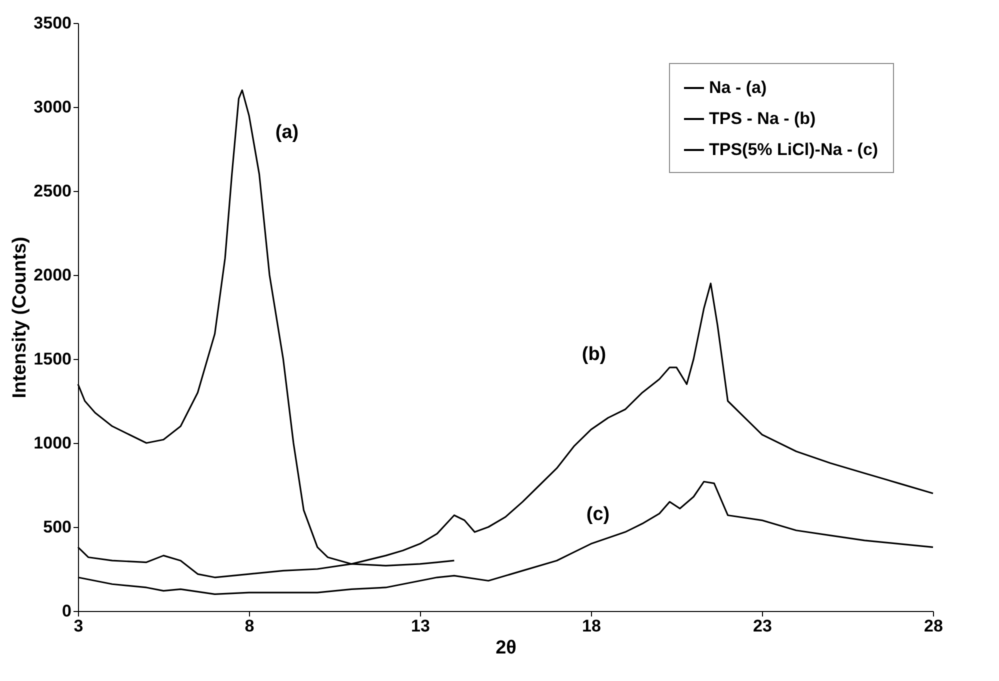 The width and height of the screenshot is (999, 681). What do you see at coordinates (53, 23) in the screenshot?
I see `y-tick-label: 3500` at bounding box center [53, 23].